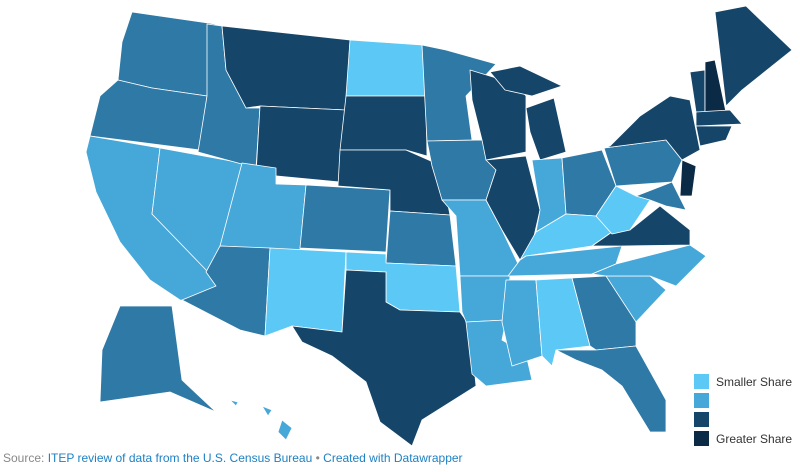  I want to click on state-nm, so click(305, 292).